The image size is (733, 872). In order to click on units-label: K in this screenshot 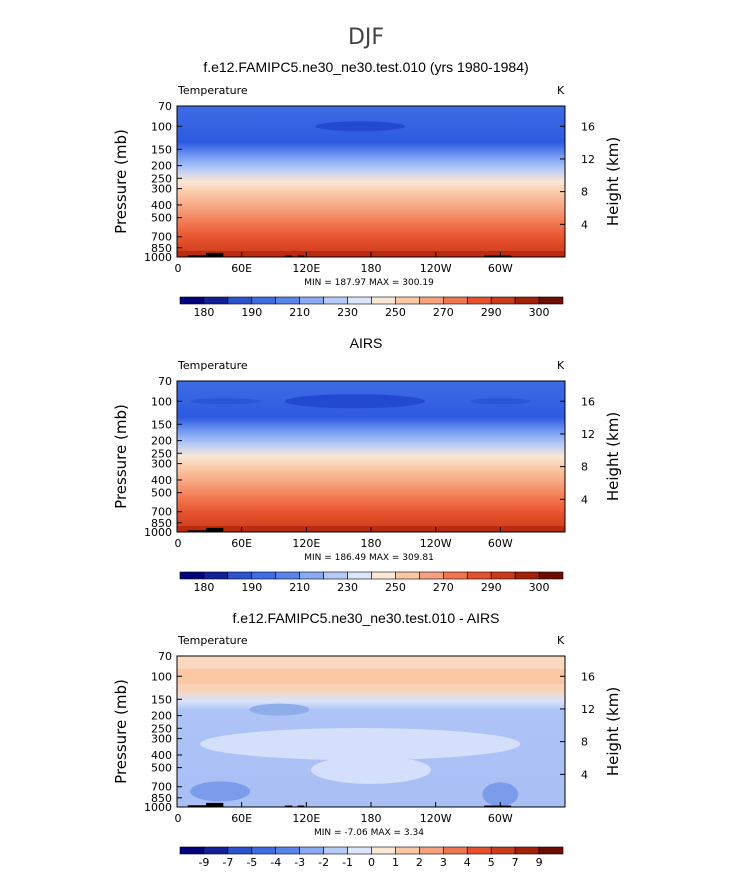, I will do `click(561, 365)`.